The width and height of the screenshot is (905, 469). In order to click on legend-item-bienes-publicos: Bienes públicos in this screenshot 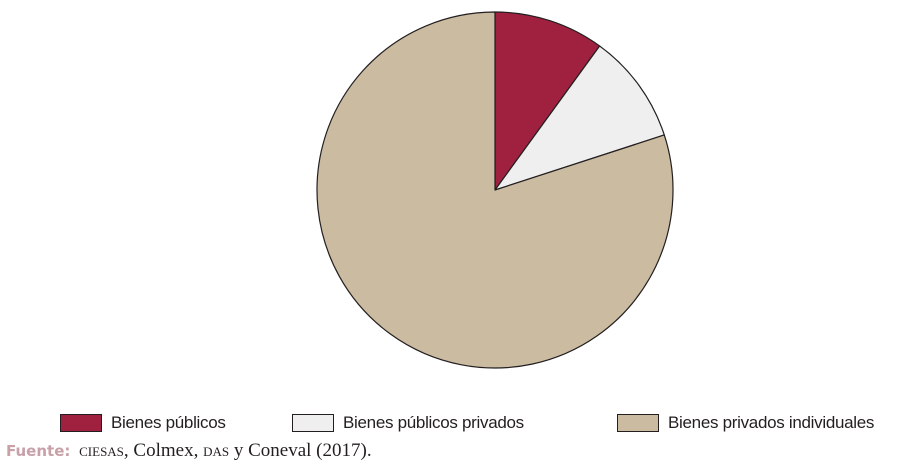, I will do `click(143, 423)`.